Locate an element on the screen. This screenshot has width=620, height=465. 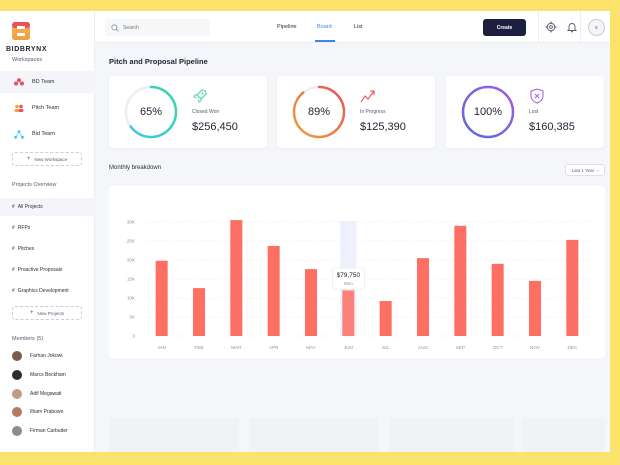
range-select: Last 1 Year › is located at coordinates (585, 170).